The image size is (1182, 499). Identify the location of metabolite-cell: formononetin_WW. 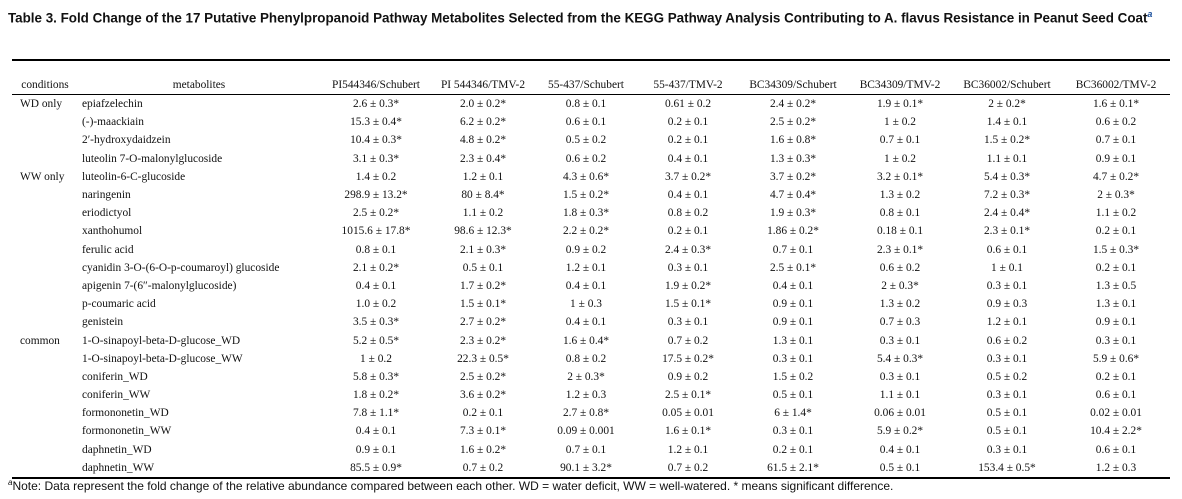
(127, 431).